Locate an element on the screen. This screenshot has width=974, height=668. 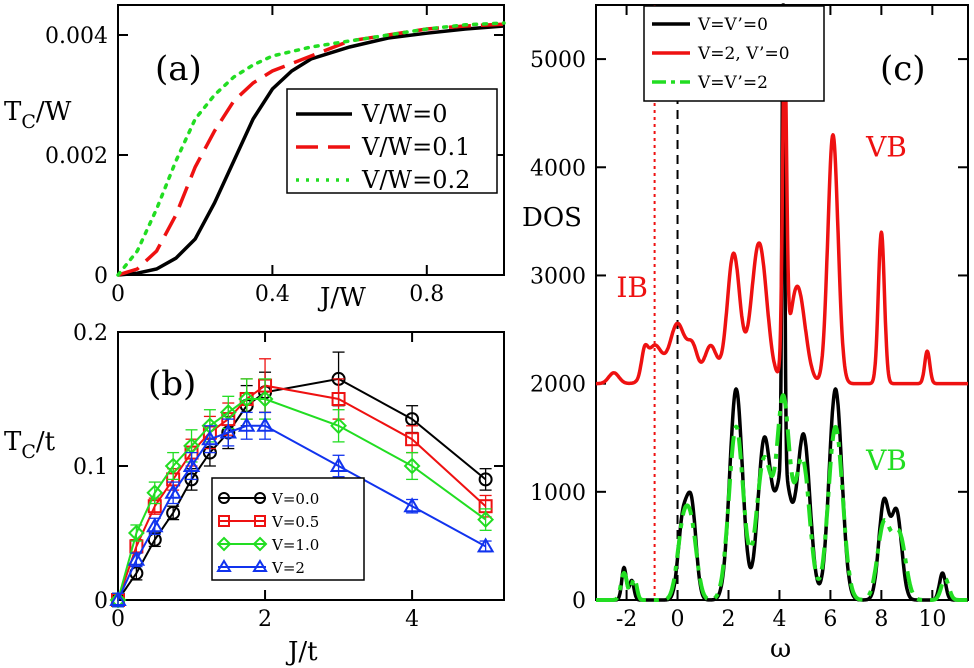
panel-a-legend-label-1: V/W=0.1 is located at coordinates (415, 147).